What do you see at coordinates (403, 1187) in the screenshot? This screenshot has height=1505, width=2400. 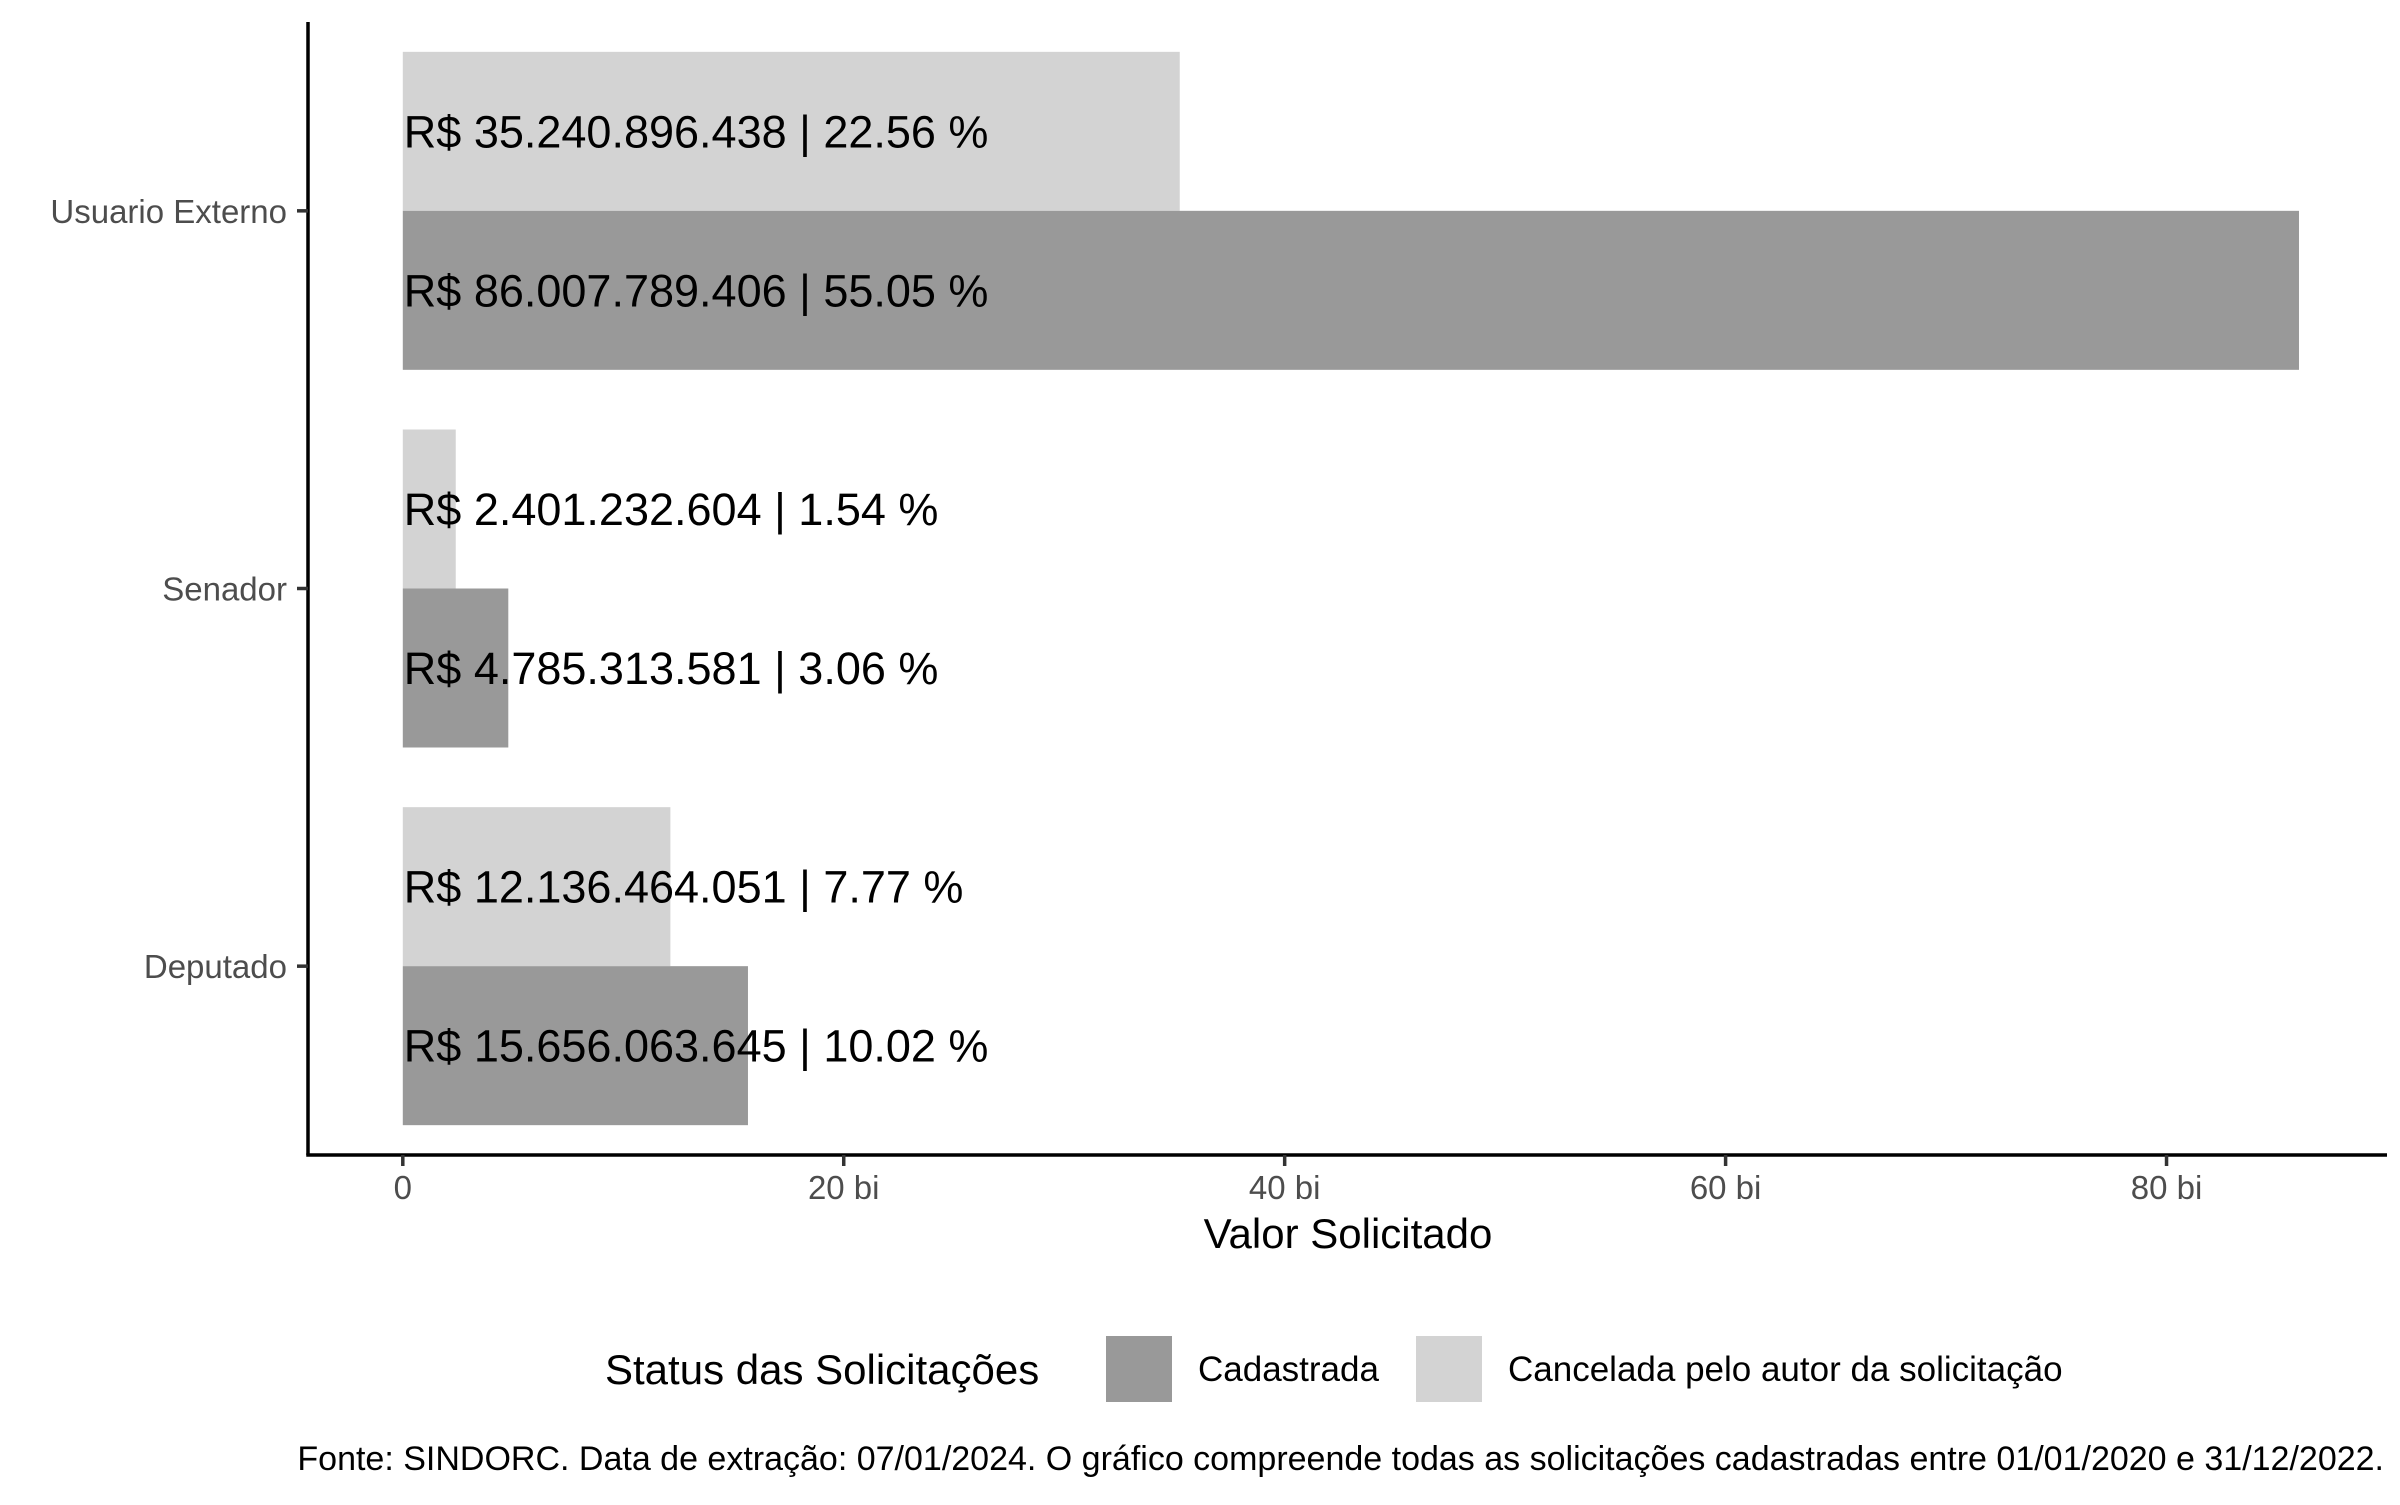 I see `x-tick-label-0: 0` at bounding box center [403, 1187].